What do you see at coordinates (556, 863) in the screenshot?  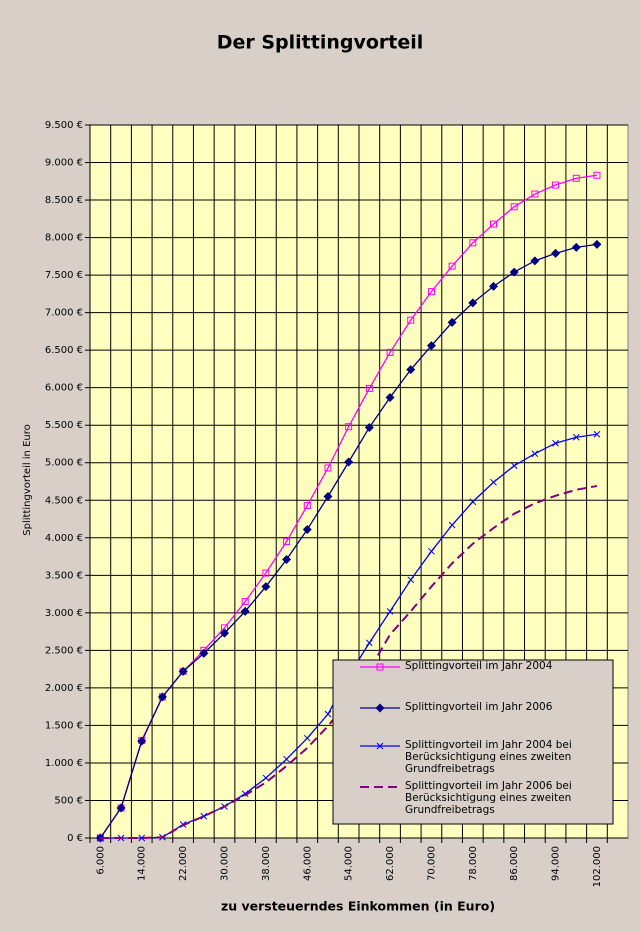 I see `x-tick-label: 94.000` at bounding box center [556, 863].